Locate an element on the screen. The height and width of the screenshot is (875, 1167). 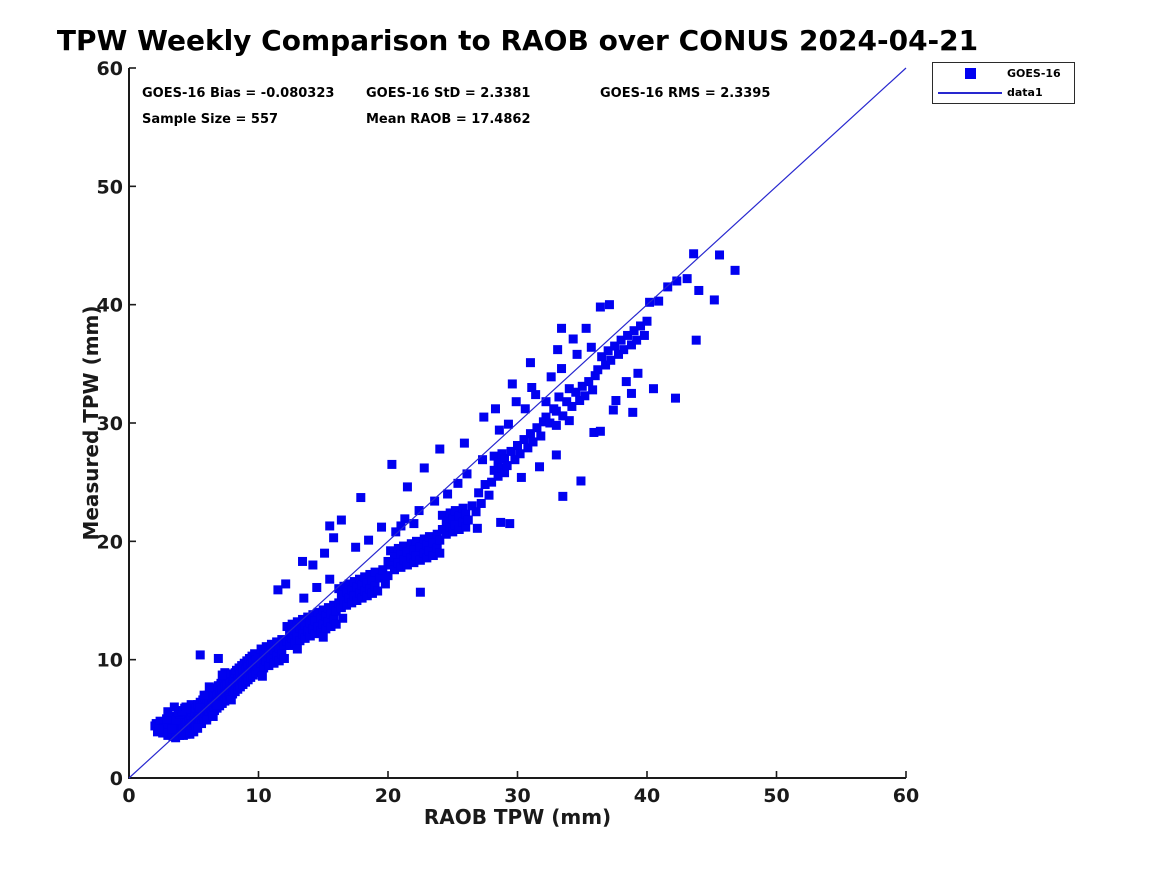
y-tick-label: 0 is located at coordinates (116, 779).